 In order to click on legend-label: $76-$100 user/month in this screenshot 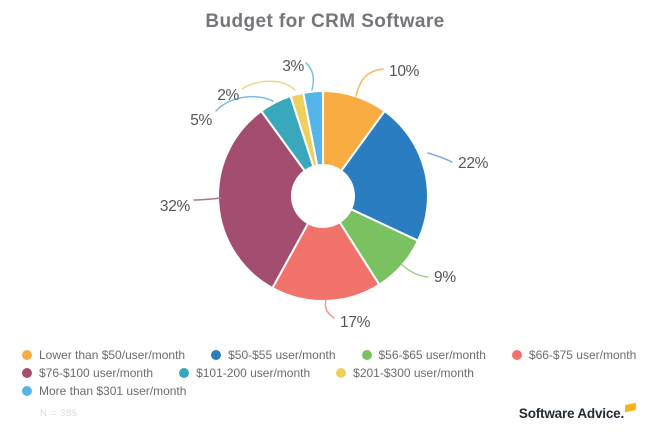, I will do `click(96, 372)`.